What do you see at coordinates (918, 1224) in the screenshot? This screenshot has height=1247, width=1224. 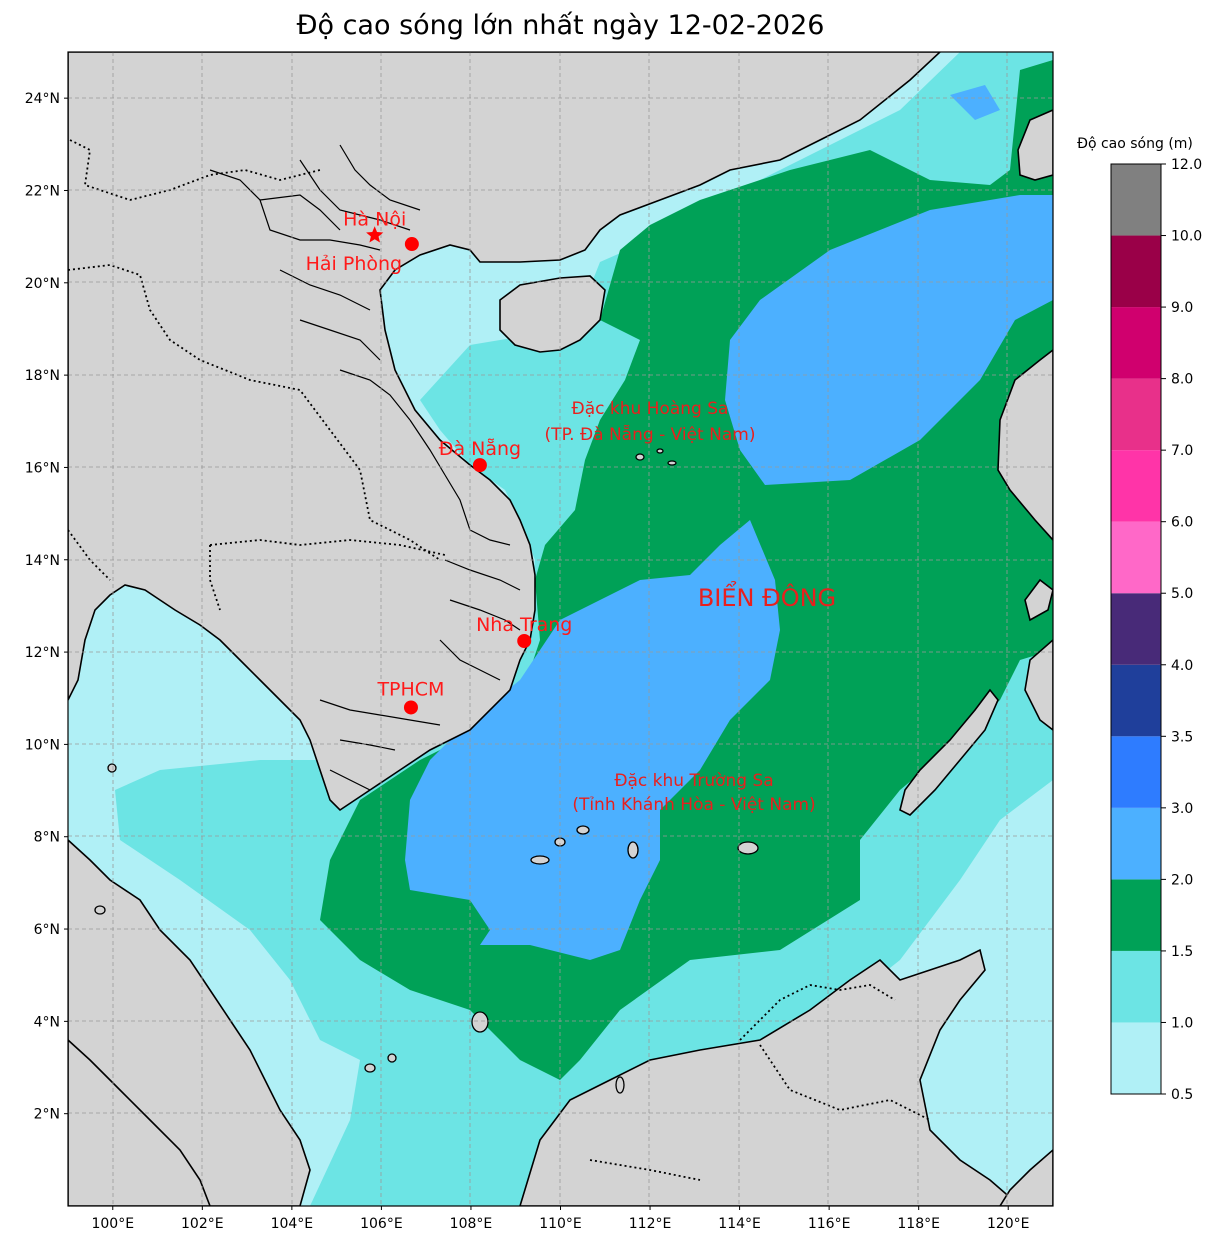 I see `x-tick-label: 118°E` at bounding box center [918, 1224].